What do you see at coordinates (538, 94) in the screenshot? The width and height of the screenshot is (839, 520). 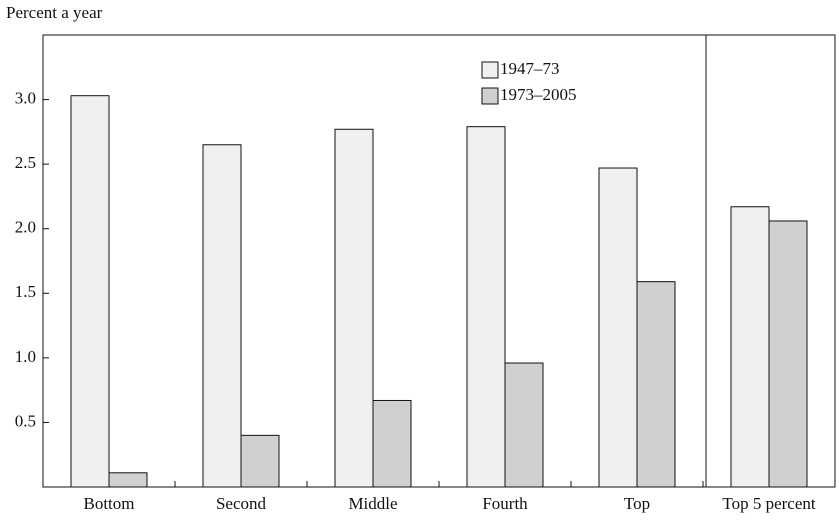 I see `legend-label: 1973–2005` at bounding box center [538, 94].